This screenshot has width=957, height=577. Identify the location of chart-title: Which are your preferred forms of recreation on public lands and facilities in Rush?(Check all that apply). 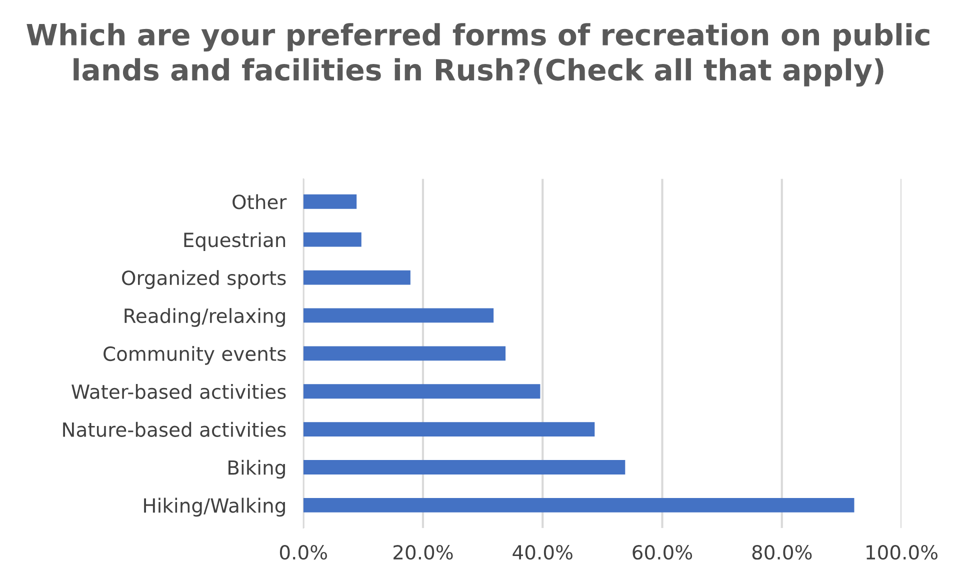
(478, 55).